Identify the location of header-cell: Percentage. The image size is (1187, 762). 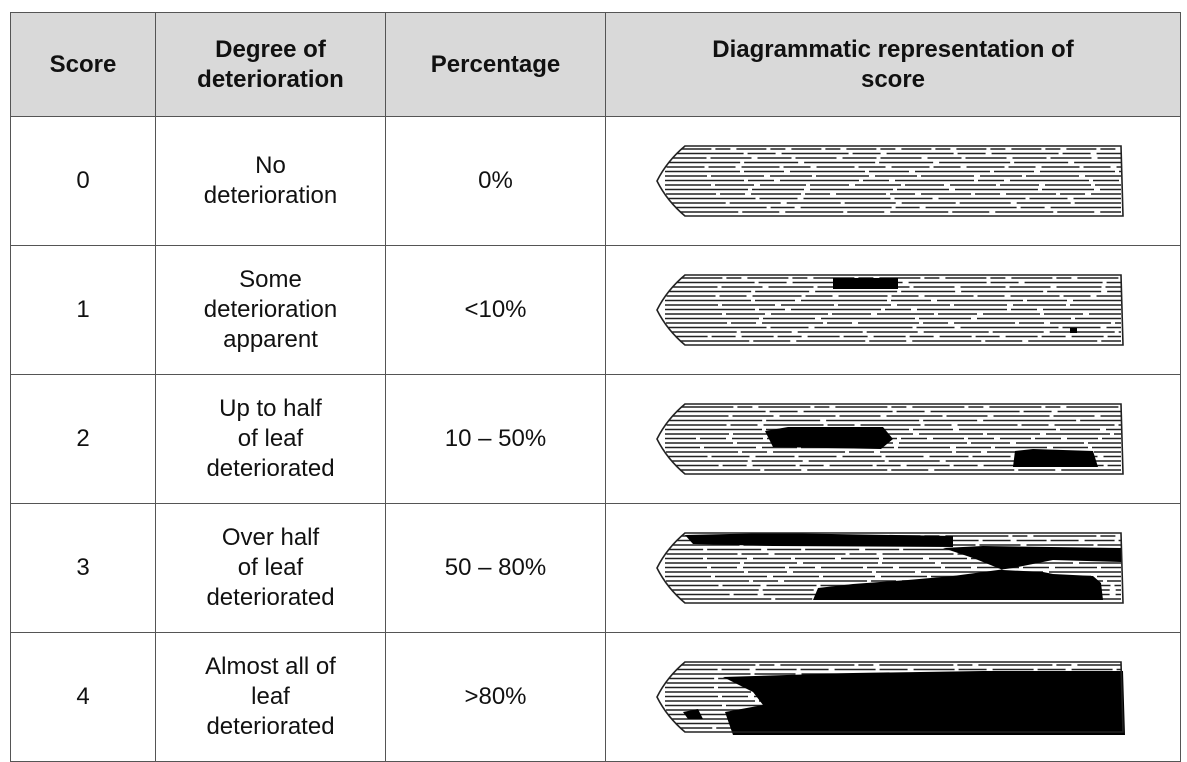
(495, 64).